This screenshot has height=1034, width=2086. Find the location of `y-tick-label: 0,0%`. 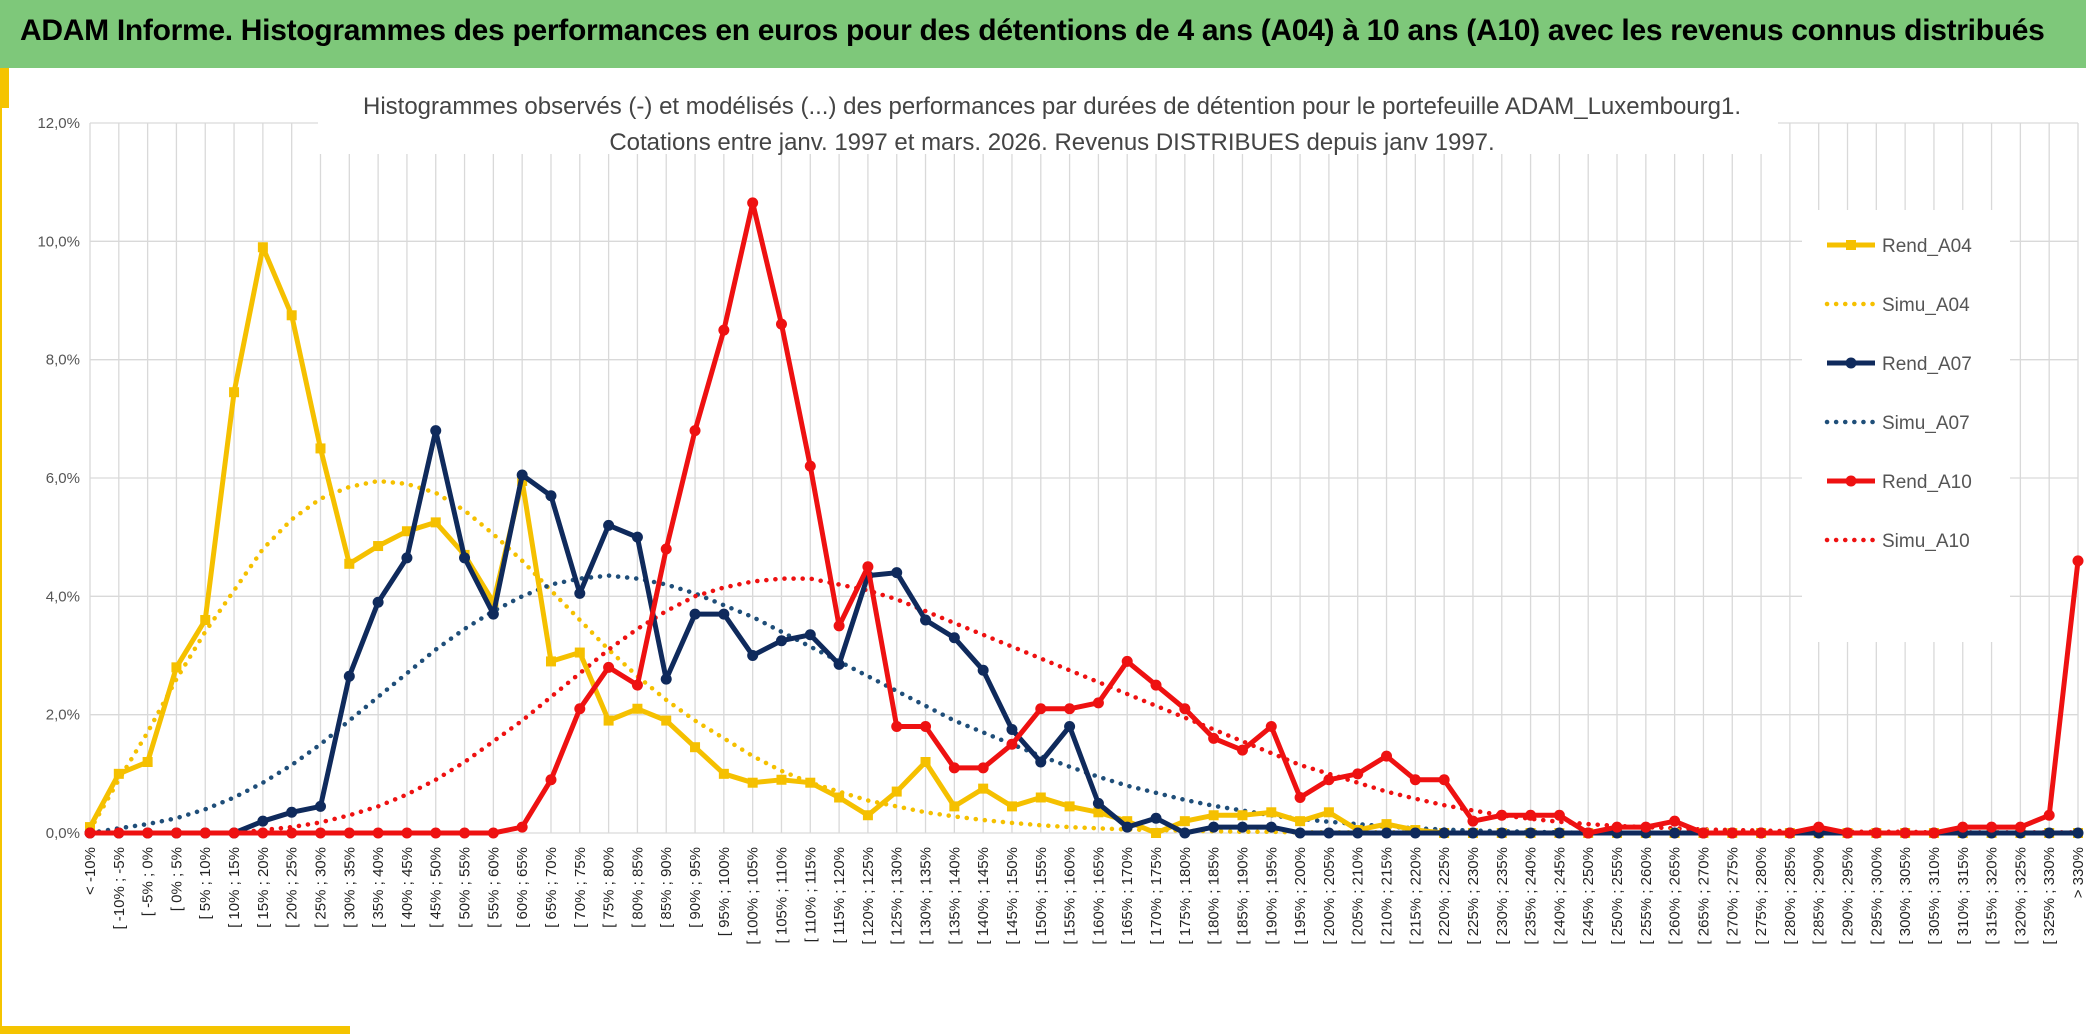

y-tick-label: 0,0% is located at coordinates (63, 833).